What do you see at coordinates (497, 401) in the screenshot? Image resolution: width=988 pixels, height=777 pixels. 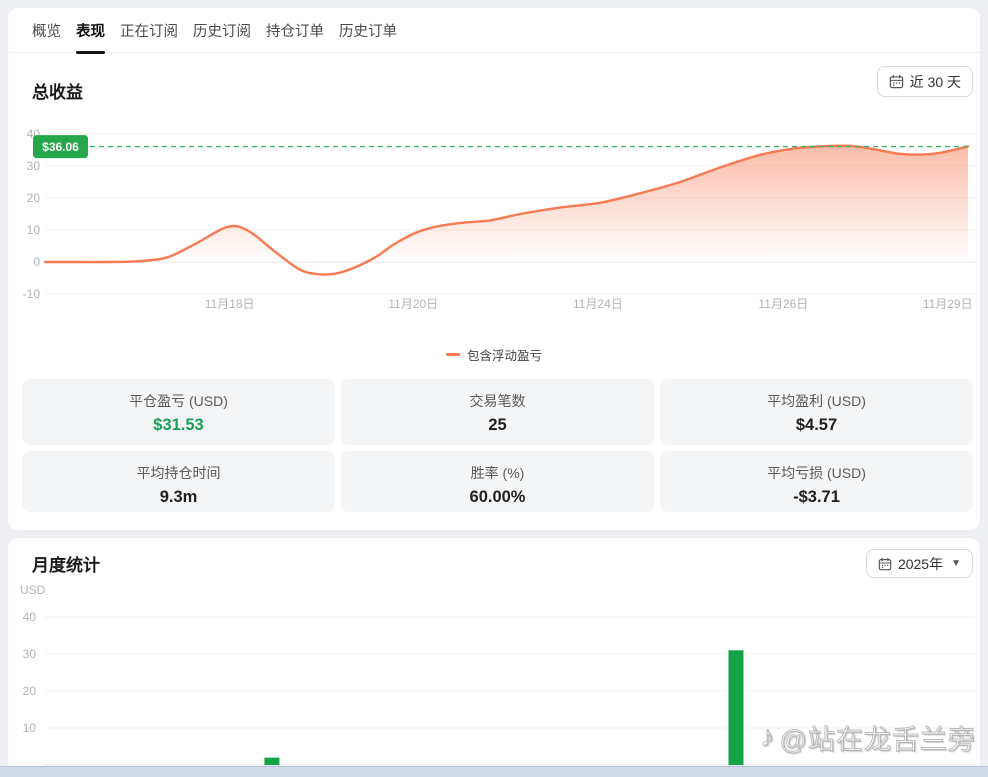 I see `stat-label: 交易笔数` at bounding box center [497, 401].